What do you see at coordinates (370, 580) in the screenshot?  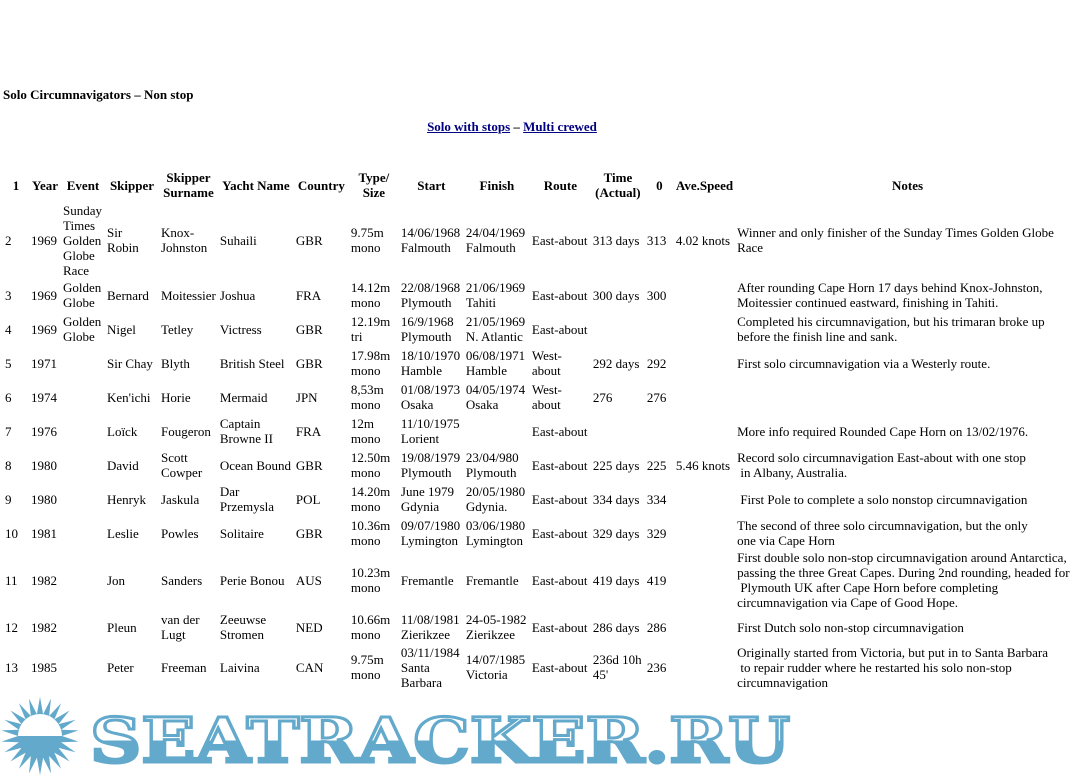 I see `table-cell: 10.23m mono` at bounding box center [370, 580].